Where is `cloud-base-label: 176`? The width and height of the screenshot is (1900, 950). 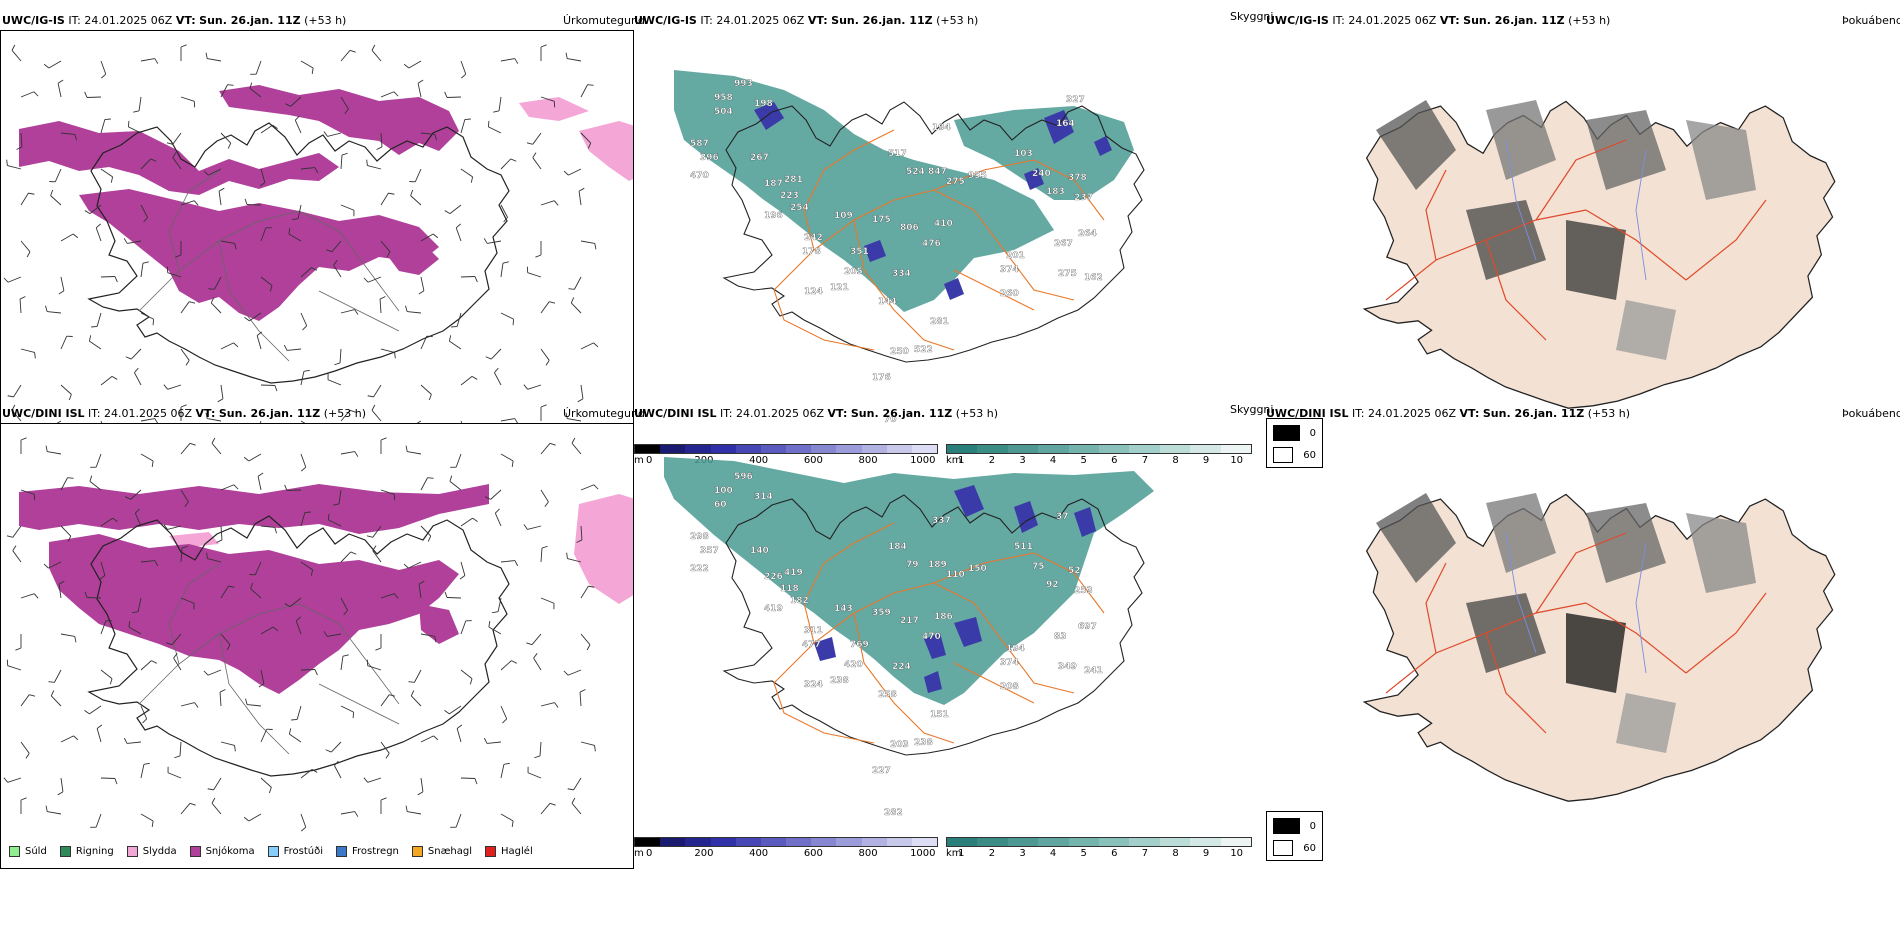 cloud-base-label: 176 is located at coordinates (881, 378).